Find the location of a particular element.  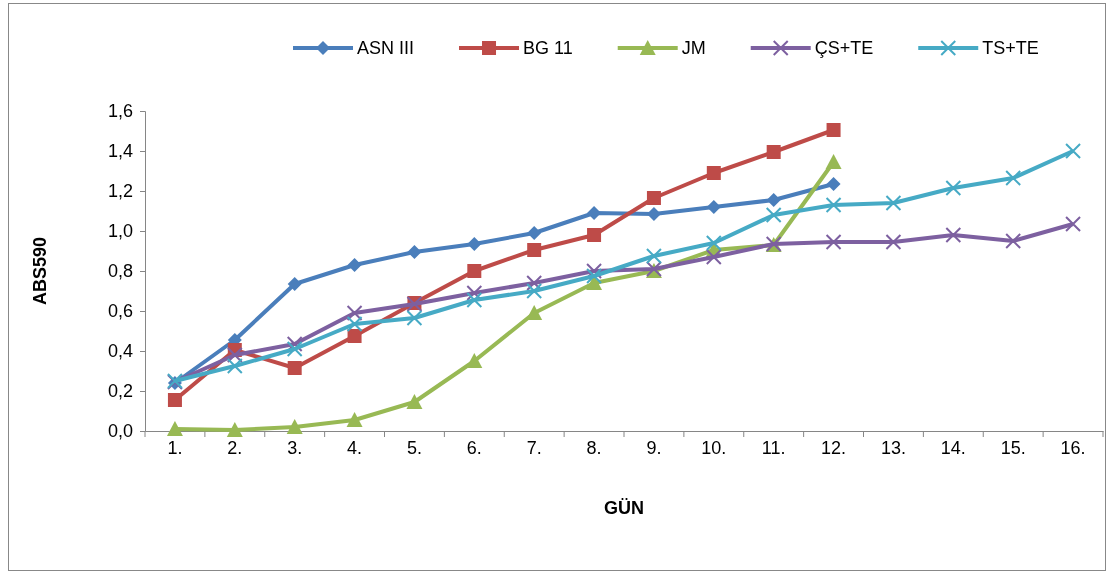

y-tick-label: 1,6 is located at coordinates (120, 111).